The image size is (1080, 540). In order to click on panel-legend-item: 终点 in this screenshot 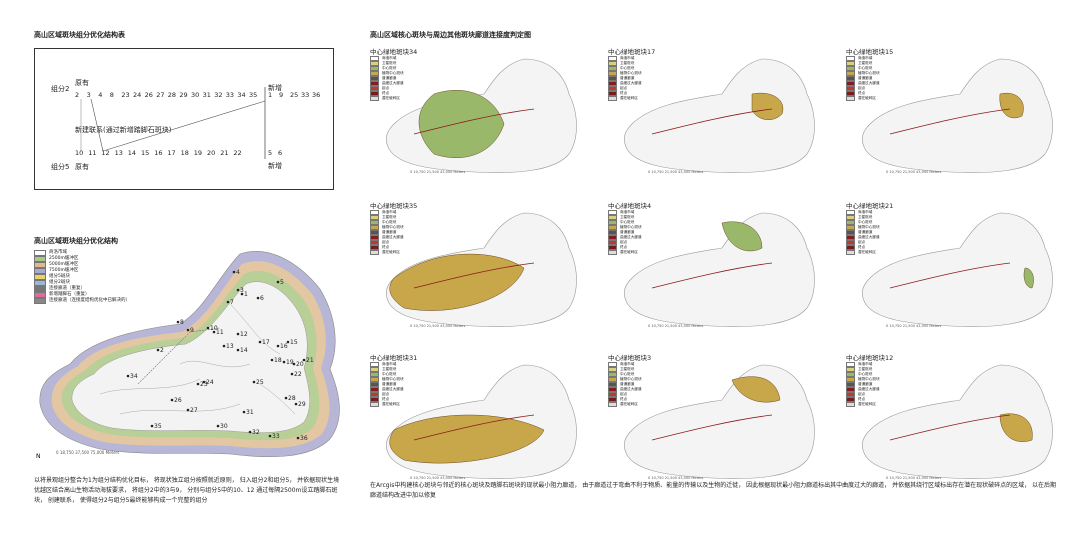, I will do `click(863, 247)`.